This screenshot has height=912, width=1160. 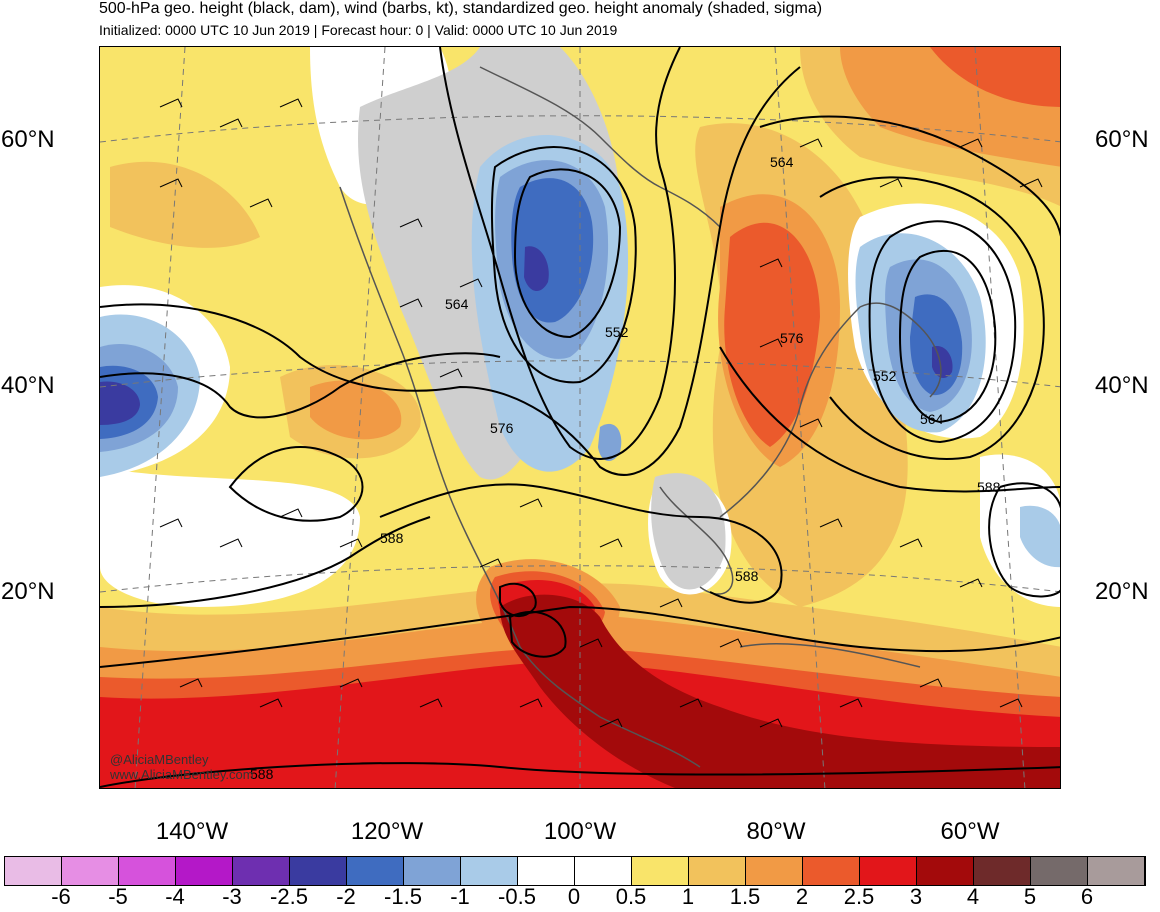 I want to click on colorbar-label: 0, so click(x=574, y=896).